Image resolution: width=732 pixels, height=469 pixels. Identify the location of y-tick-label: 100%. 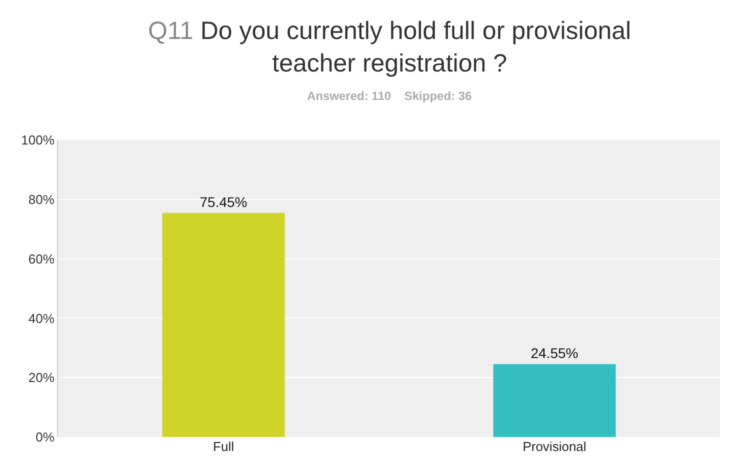
(38, 140).